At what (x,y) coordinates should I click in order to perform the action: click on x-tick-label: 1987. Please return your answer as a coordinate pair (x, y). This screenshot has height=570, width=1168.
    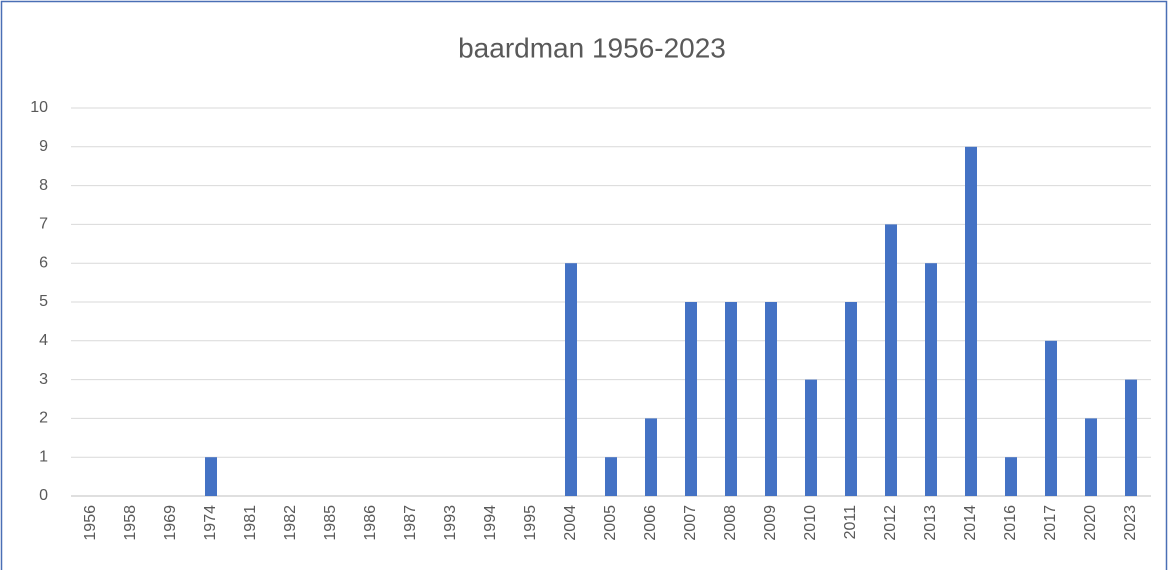
    Looking at the image, I should click on (410, 523).